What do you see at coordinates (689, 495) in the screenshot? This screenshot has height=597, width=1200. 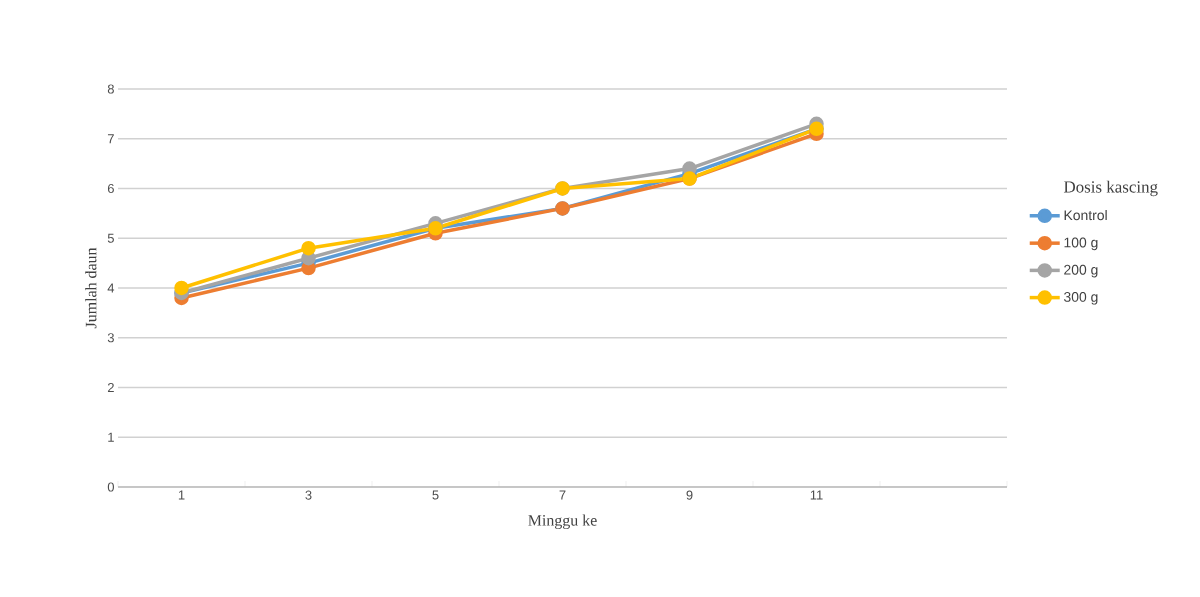 I see `x-tick-label: 9` at bounding box center [689, 495].